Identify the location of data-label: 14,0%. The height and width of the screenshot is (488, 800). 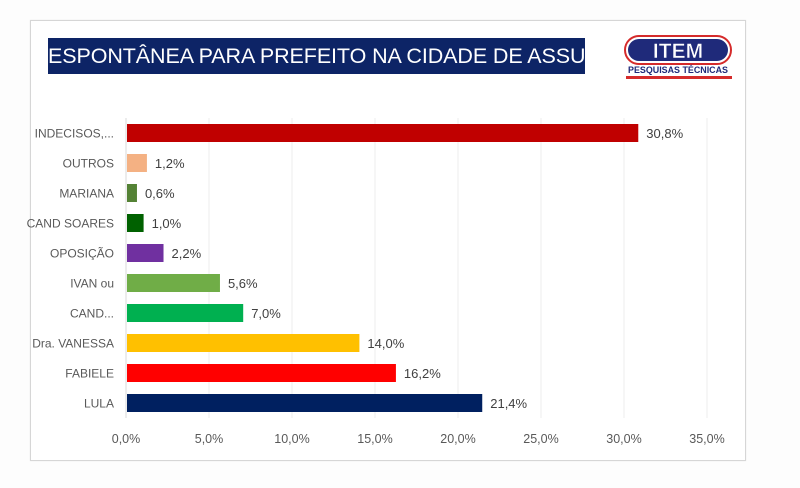
(385, 343).